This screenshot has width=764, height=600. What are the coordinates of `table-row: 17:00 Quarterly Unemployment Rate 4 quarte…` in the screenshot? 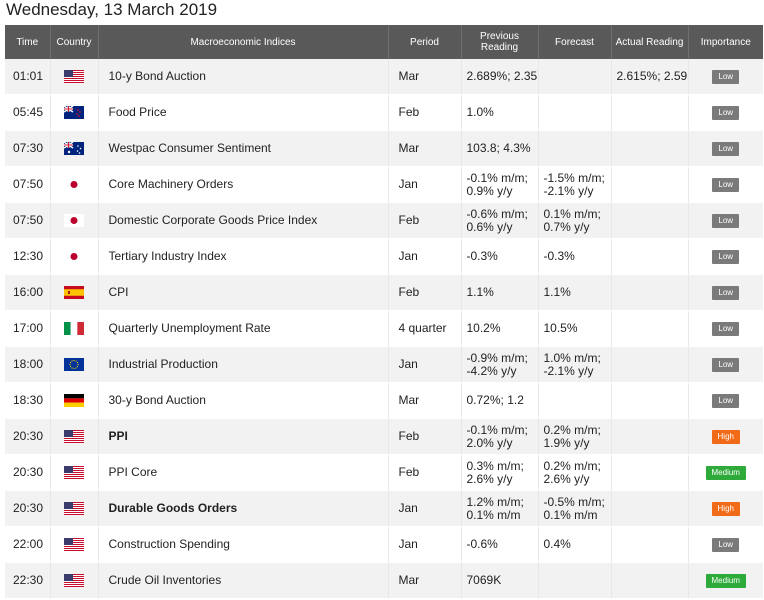 It's located at (384, 328).